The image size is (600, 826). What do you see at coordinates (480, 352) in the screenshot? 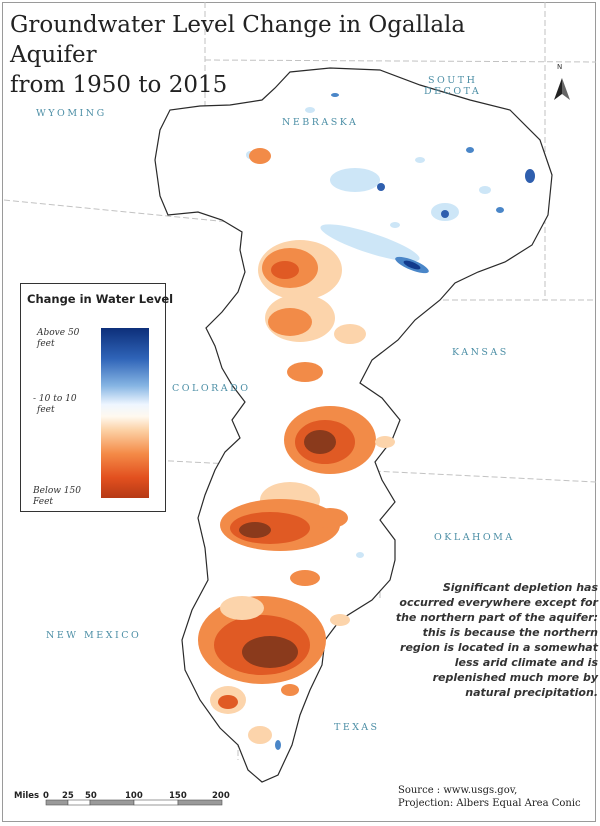
I see `state-label-kansas: KANSAS` at bounding box center [480, 352].